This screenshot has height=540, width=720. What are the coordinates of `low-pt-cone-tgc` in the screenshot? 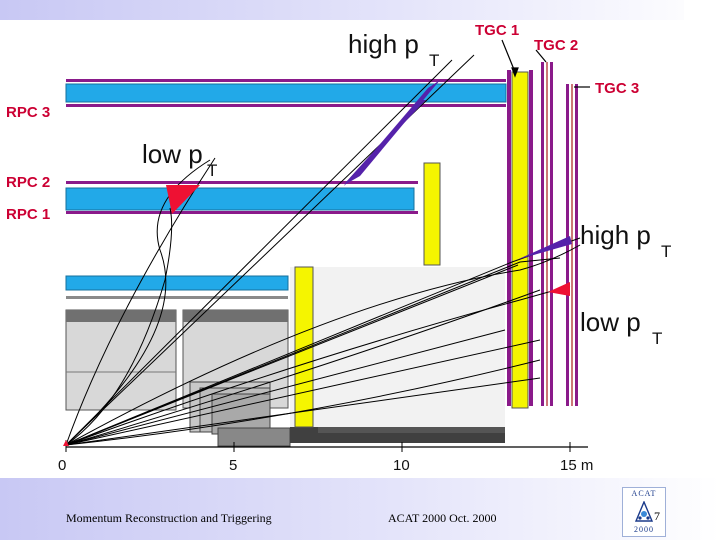 It's located at (559, 289).